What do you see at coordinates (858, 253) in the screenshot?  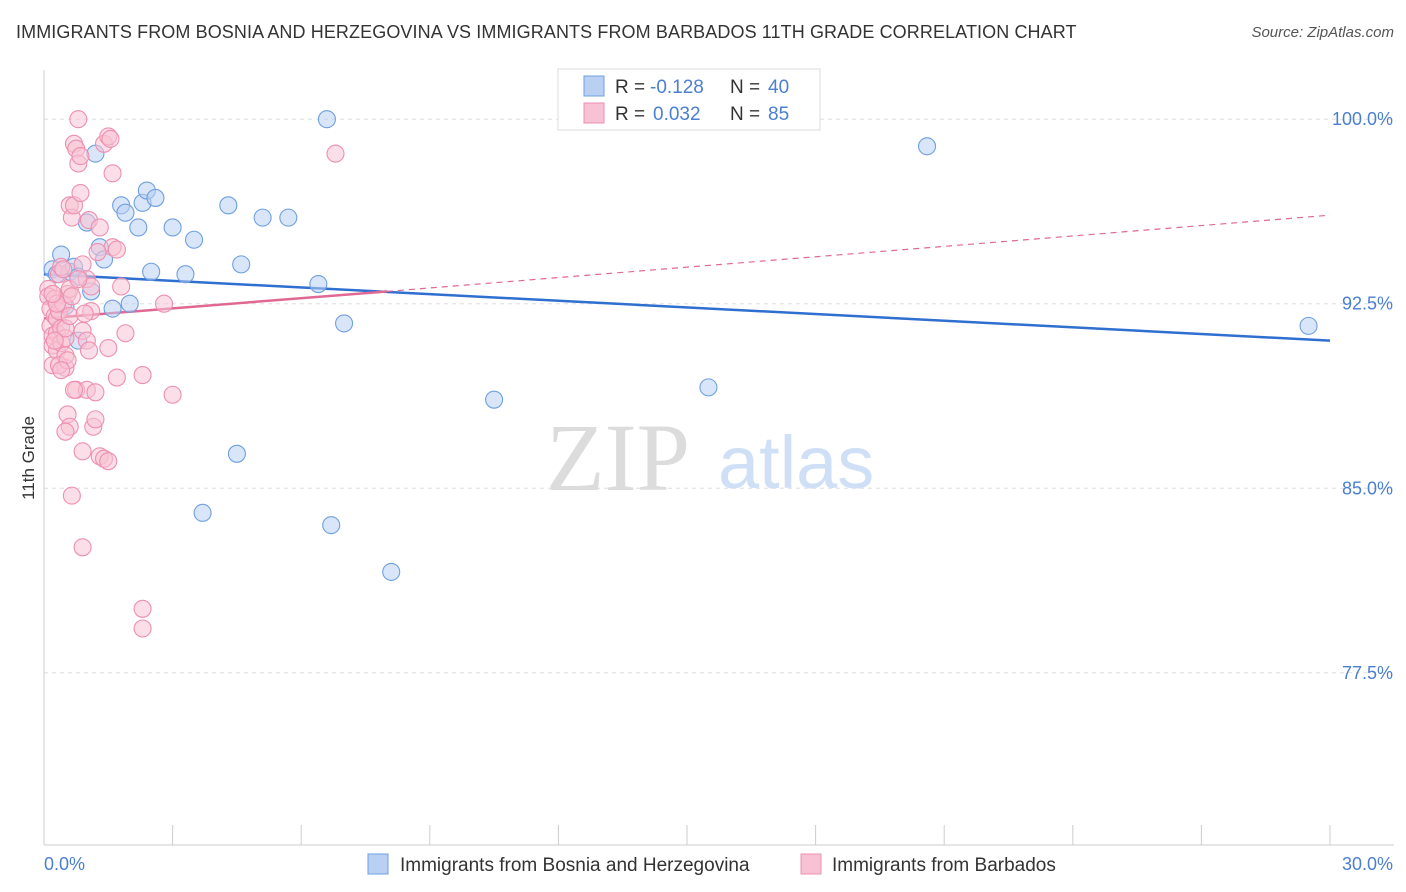 I see `trend-line-barbados-extension` at bounding box center [858, 253].